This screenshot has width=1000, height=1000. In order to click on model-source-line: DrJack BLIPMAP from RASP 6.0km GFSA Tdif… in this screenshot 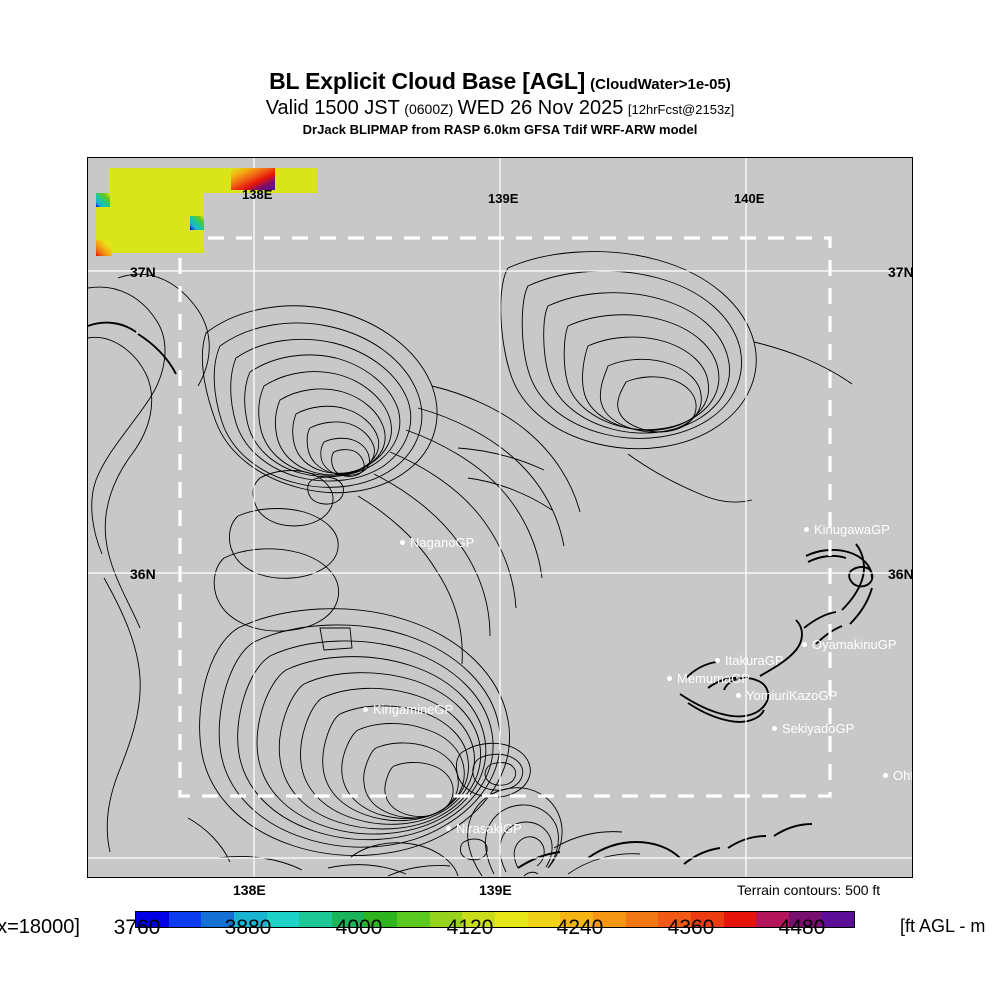, I will do `click(500, 129)`.